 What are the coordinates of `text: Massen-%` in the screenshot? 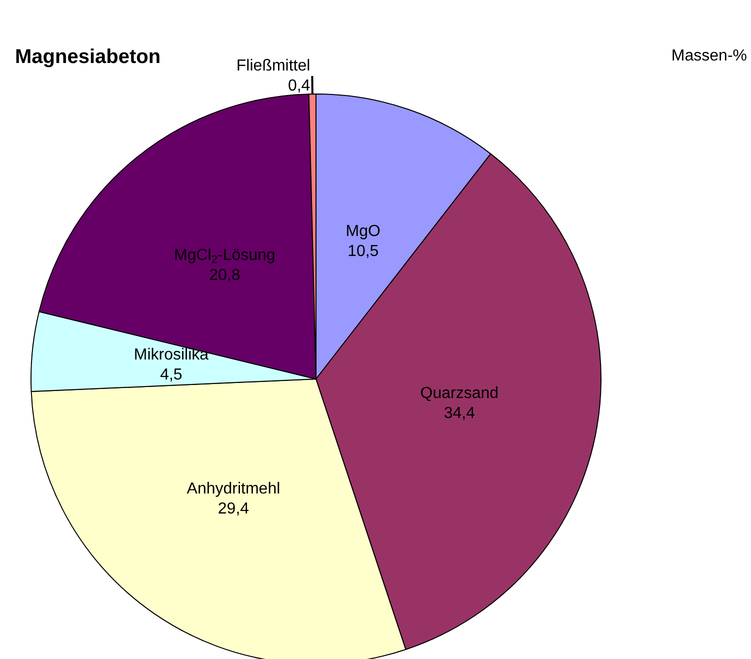 It's located at (709, 56).